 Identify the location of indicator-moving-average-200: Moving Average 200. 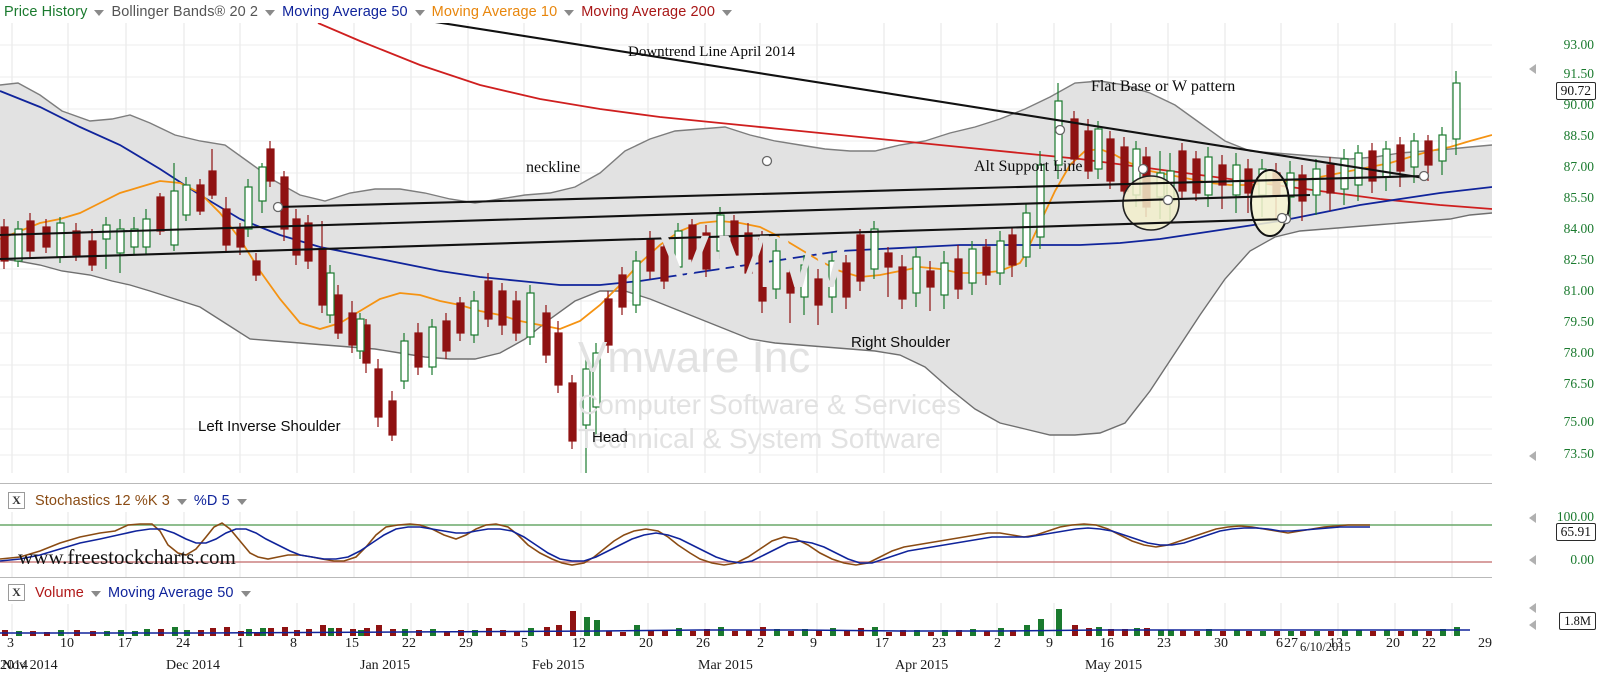
(660, 12).